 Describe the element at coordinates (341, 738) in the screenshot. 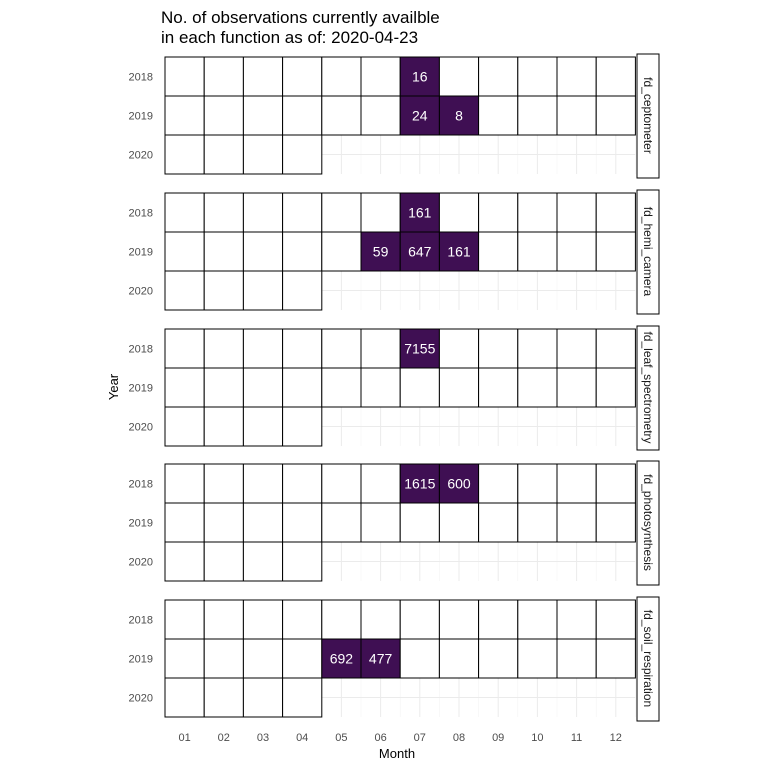

I see `x-tick-label: 05` at that location.